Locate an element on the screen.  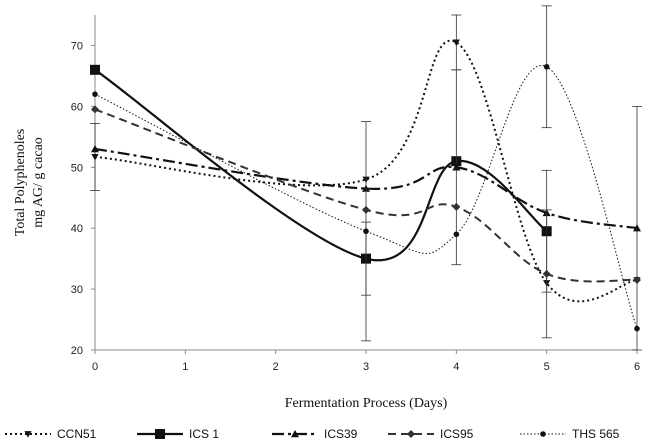
legend-label: ICS39 is located at coordinates (341, 434).